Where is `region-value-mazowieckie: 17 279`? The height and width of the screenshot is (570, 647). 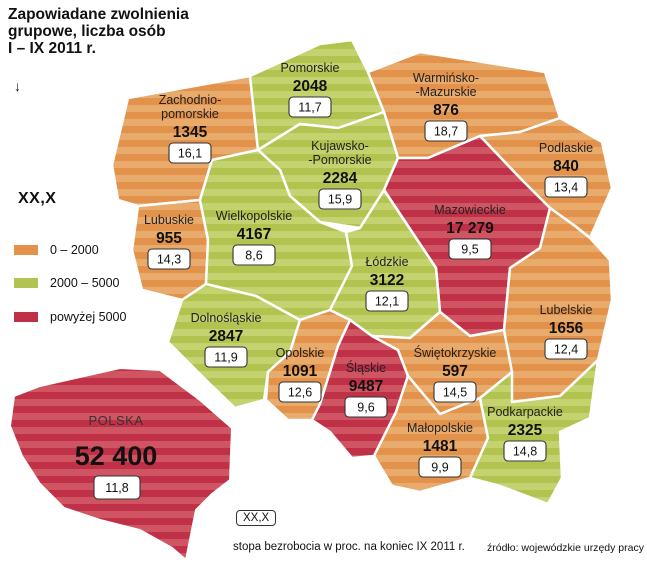 region-value-mazowieckie: 17 279 is located at coordinates (470, 228).